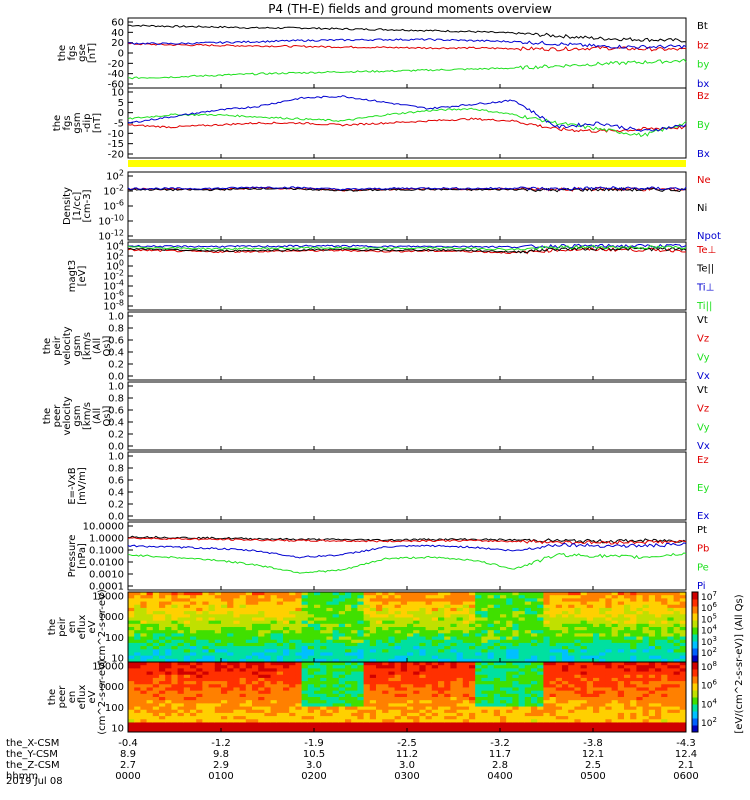 This screenshot has height=800, width=750. What do you see at coordinates (739, 663) in the screenshot?
I see `colorbar-label: [eV/(cm^2-s-sr-eV)] (All Qs)` at bounding box center [739, 663].